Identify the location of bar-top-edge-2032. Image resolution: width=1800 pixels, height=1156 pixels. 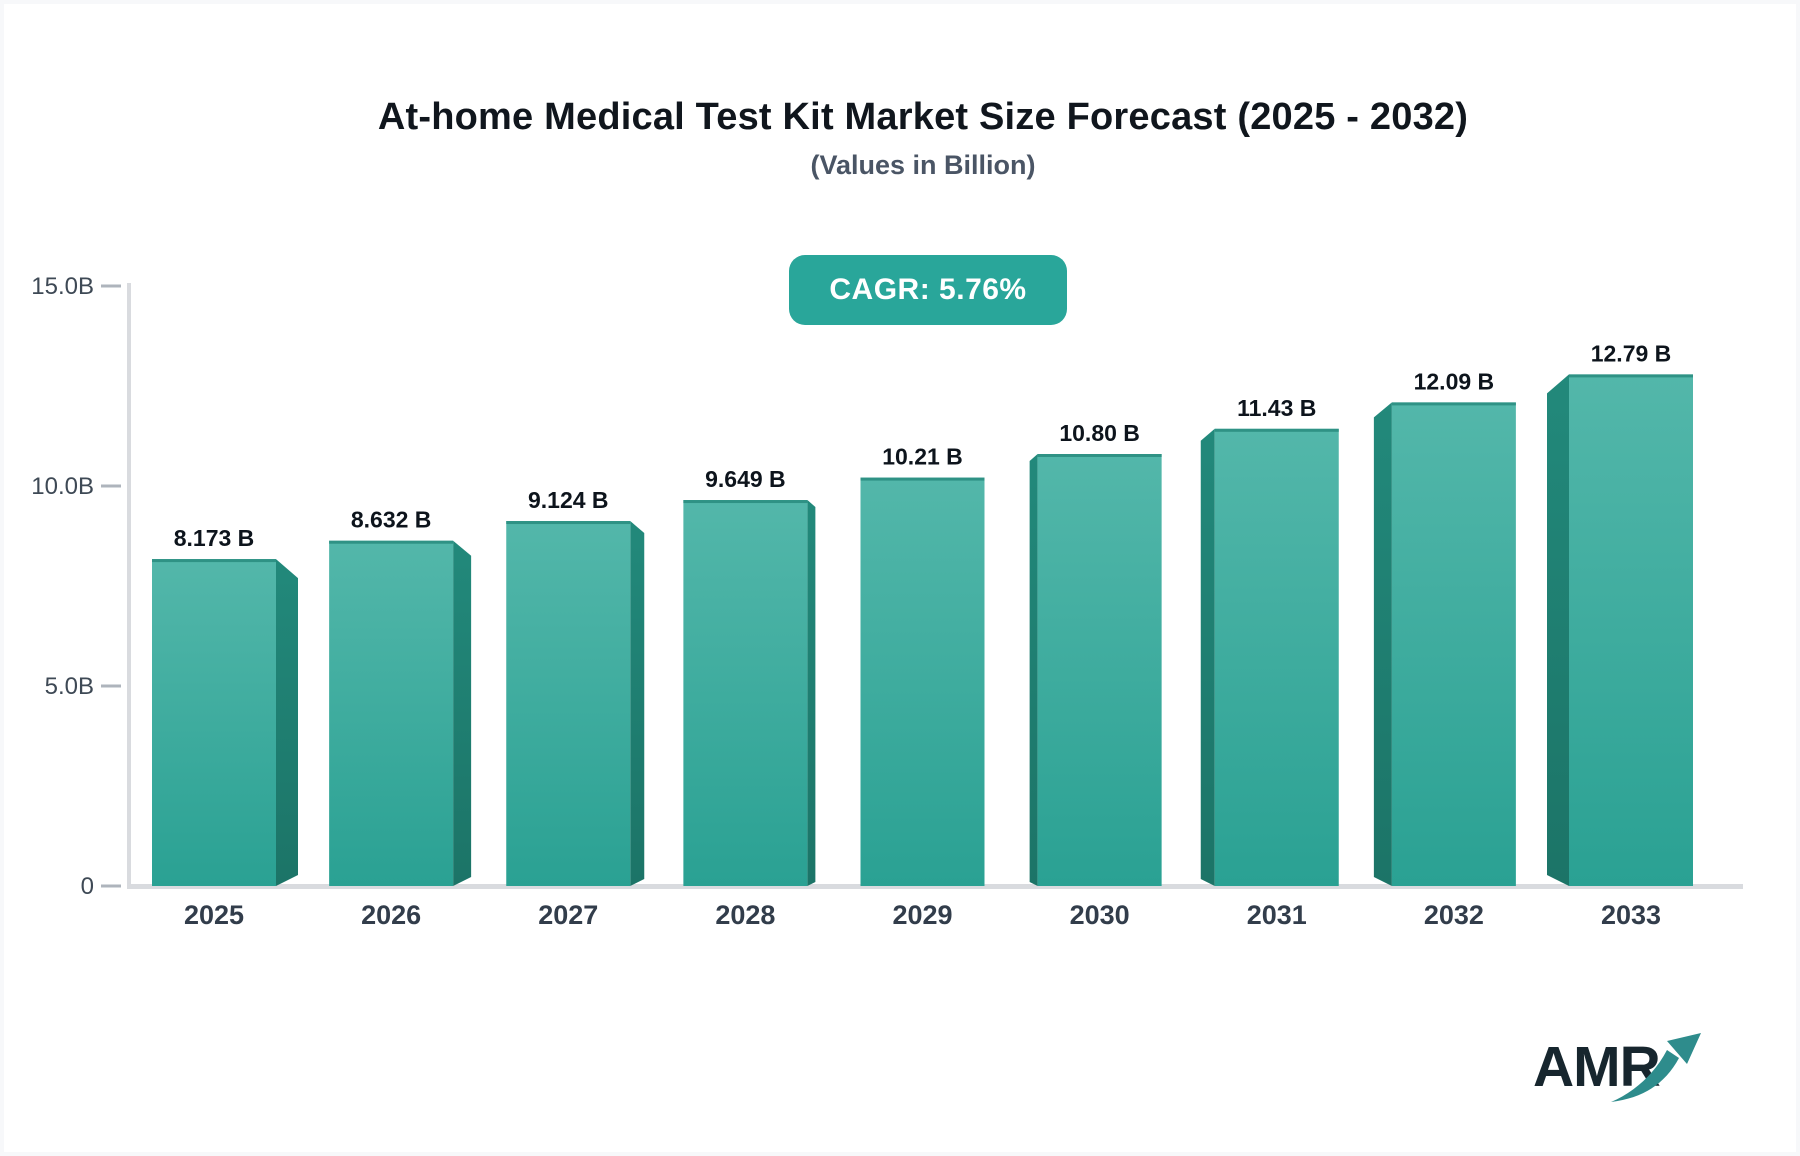
(1453, 404).